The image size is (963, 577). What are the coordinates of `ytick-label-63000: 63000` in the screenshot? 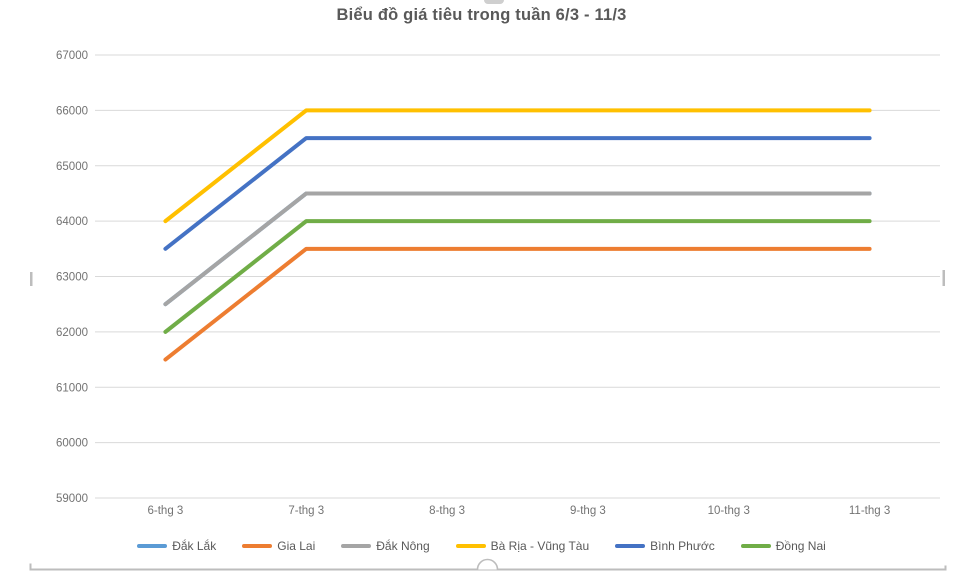 It's located at (72, 278).